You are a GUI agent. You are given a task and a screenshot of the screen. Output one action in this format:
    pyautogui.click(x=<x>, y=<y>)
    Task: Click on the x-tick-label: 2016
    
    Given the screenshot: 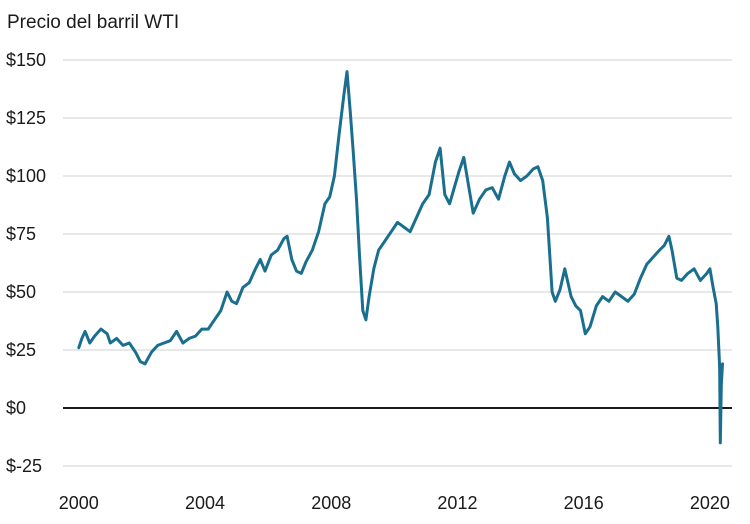 What is the action you would take?
    pyautogui.click(x=584, y=503)
    